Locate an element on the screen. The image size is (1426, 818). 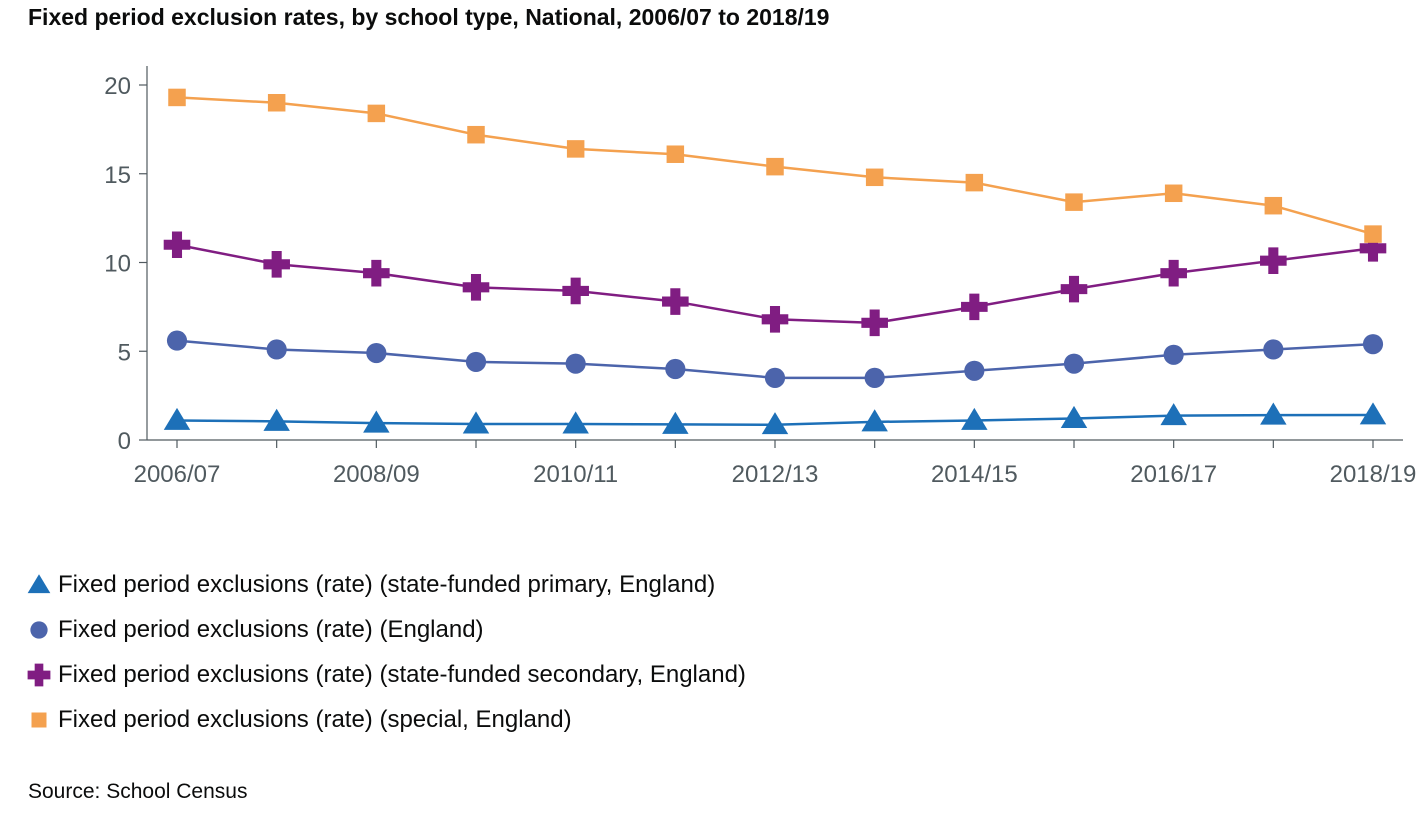
legend-item: Fixed period exclusions (rate) (England) is located at coordinates (386, 629).